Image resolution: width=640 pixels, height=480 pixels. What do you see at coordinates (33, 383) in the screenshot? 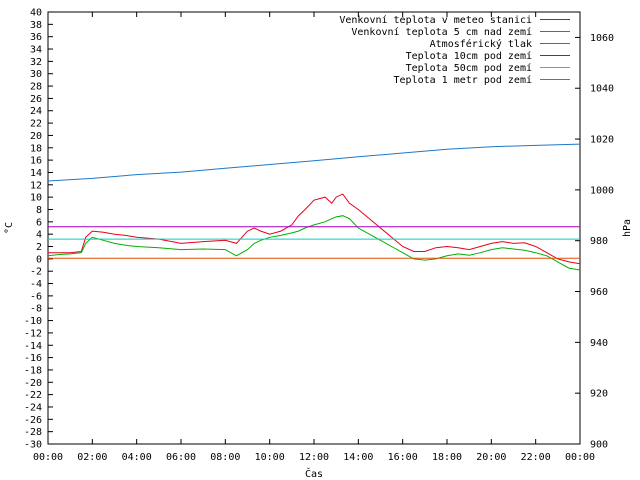
I see `y-tick-label-left: -20` at bounding box center [33, 383].